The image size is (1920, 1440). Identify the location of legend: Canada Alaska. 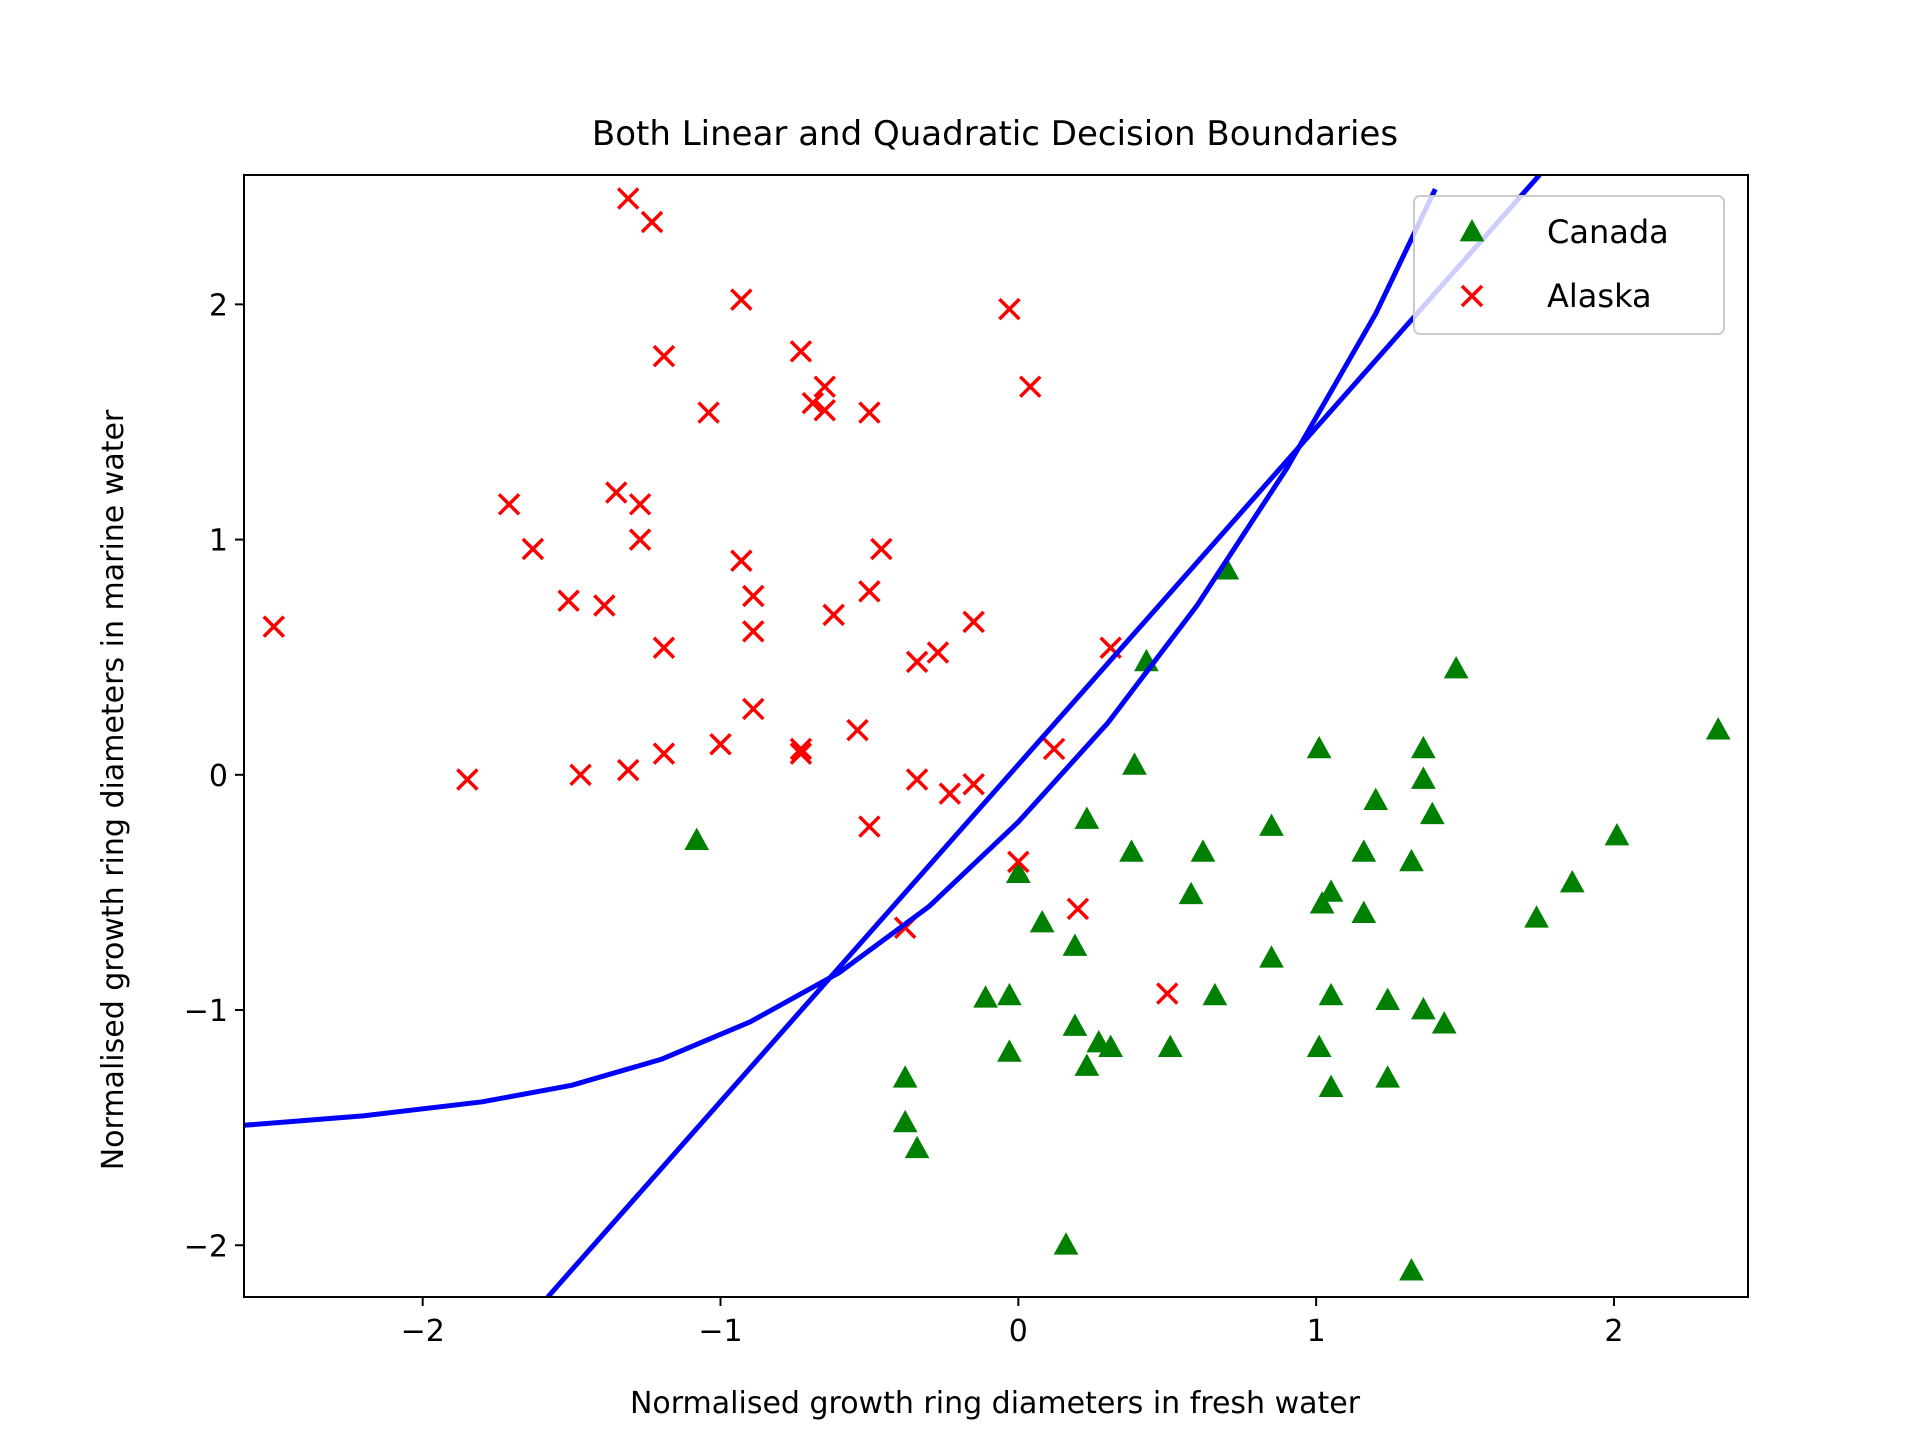
(1569, 265).